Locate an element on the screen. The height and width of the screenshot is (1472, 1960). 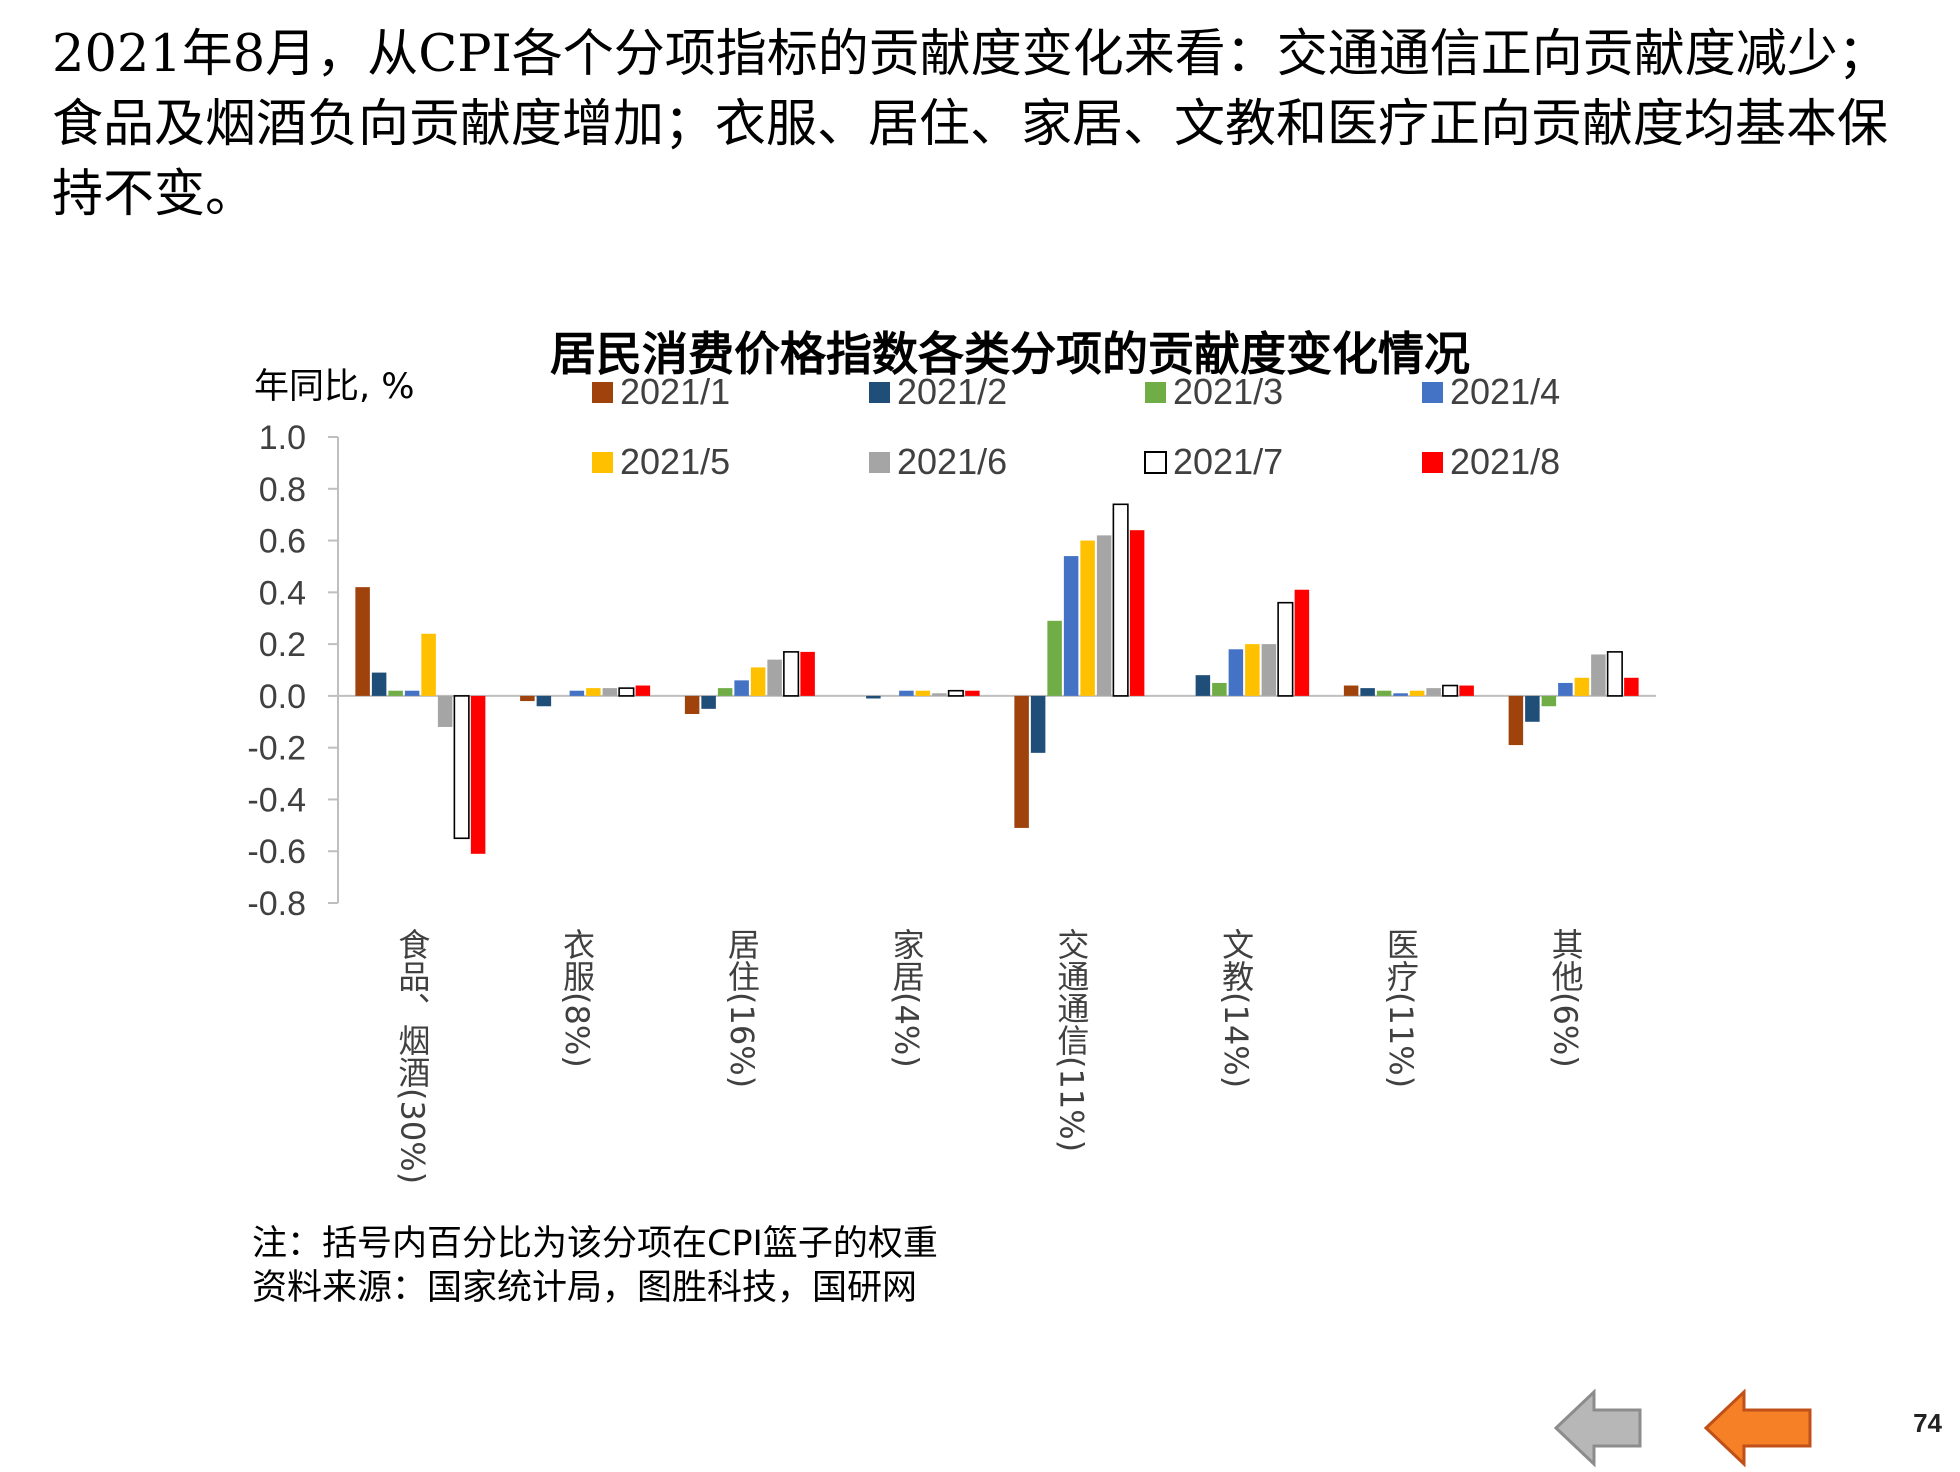
y-tick-label: 0.0 is located at coordinates (282, 697).